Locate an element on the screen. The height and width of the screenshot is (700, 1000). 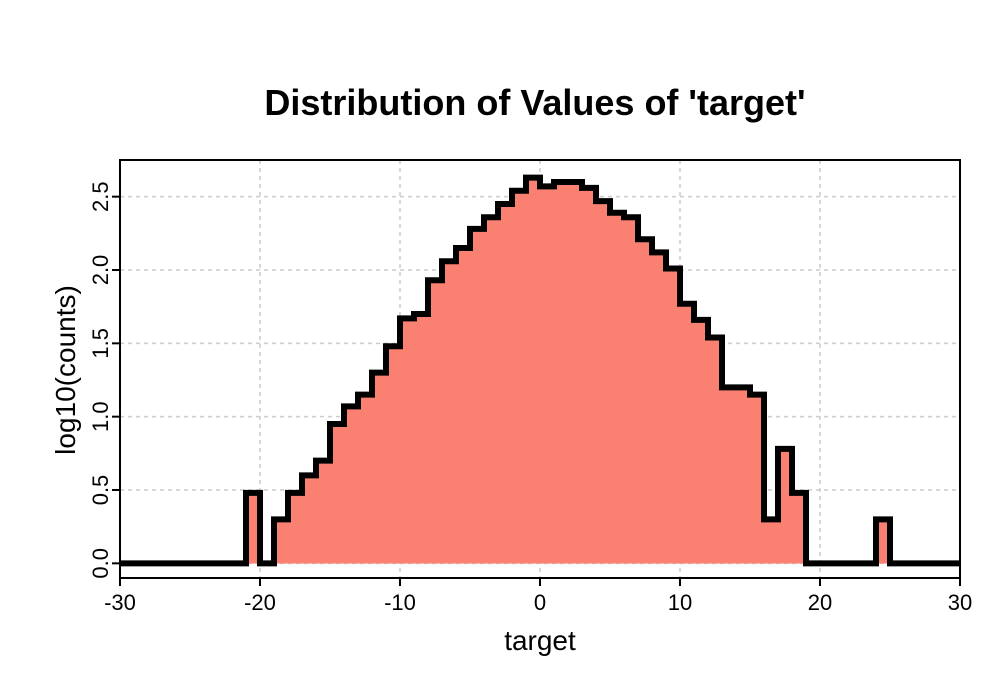
y-tick-label: 1.0 is located at coordinates (100, 416).